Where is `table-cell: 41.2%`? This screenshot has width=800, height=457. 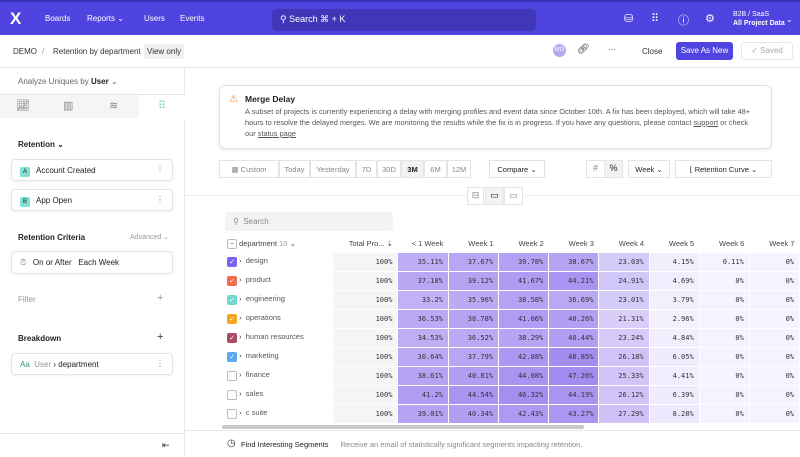
table-cell: 41.2% is located at coordinates (423, 394).